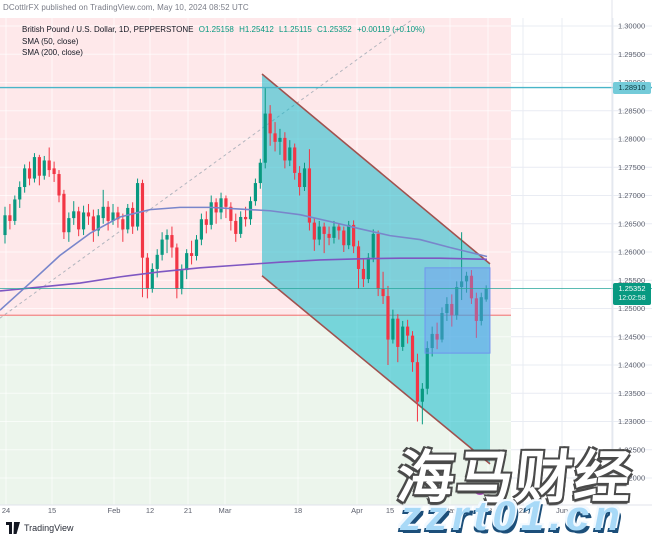  I want to click on change-value: +0.00119 (+0.10%), so click(390, 29).